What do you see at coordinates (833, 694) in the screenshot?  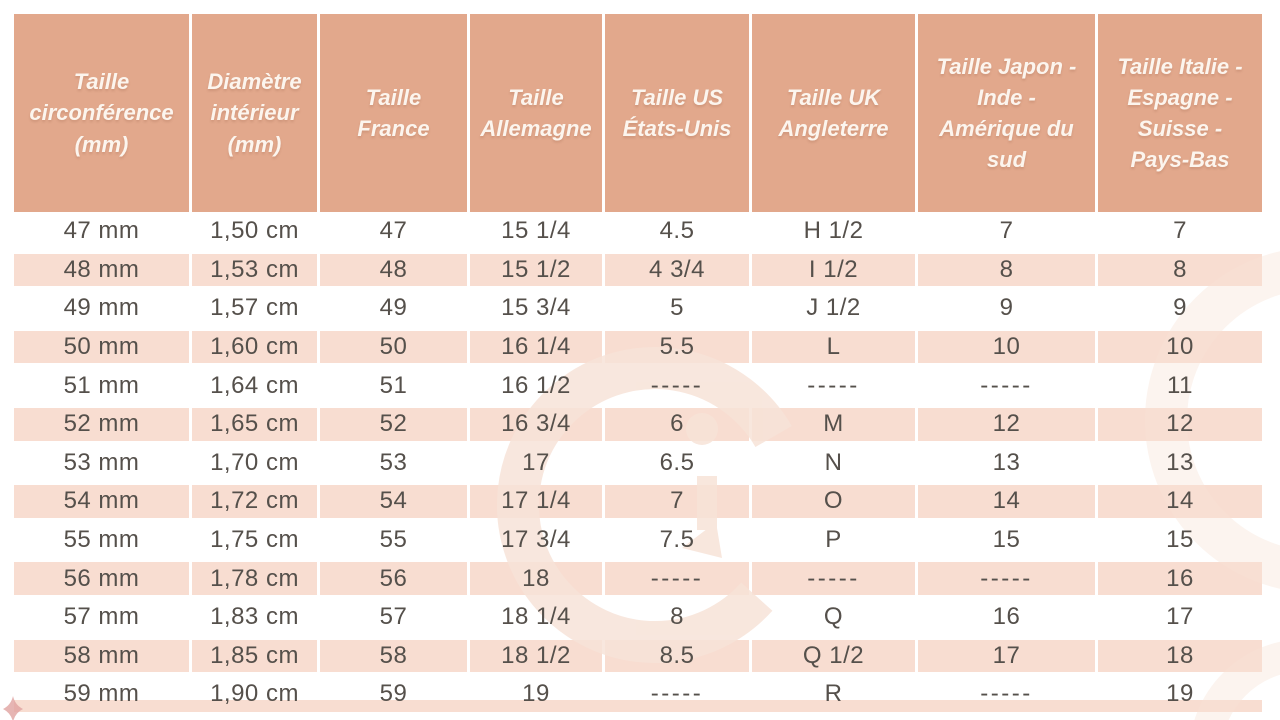 I see `cell-value: R` at bounding box center [833, 694].